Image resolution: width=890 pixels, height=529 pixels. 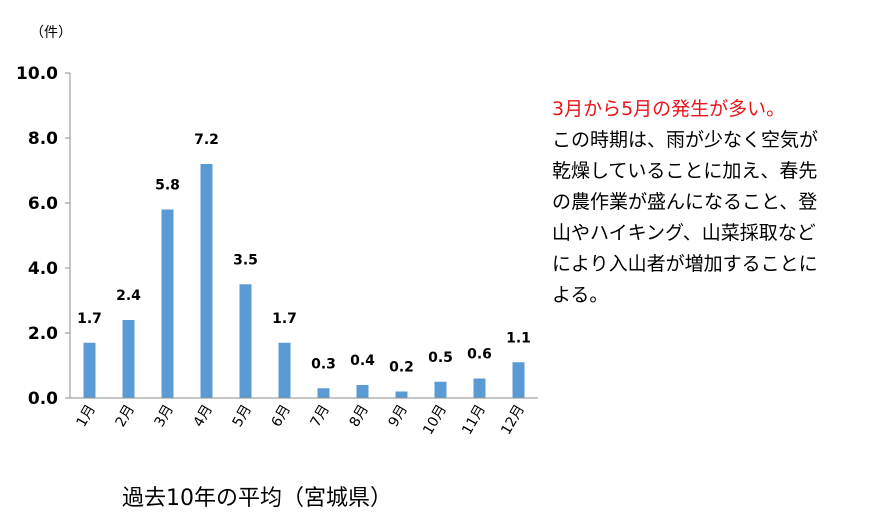 I want to click on x-tick-label: 4月, so click(x=203, y=416).